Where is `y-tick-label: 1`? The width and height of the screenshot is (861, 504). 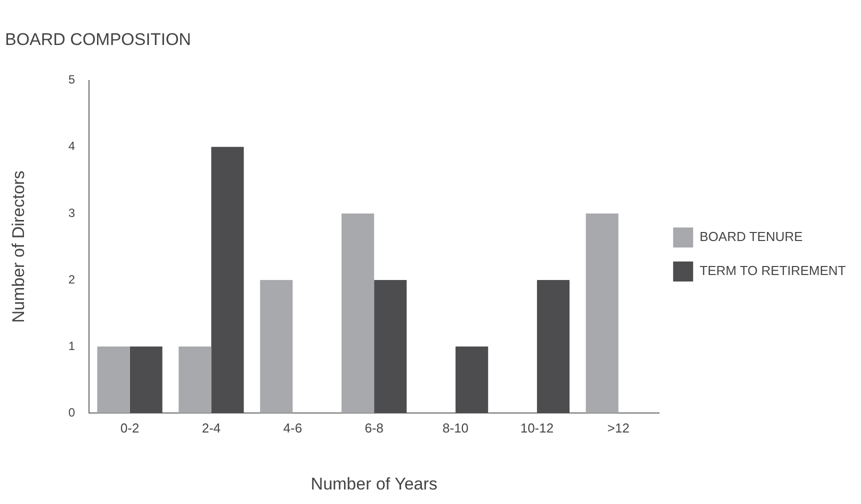
y-tick-label: 1 is located at coordinates (72, 345).